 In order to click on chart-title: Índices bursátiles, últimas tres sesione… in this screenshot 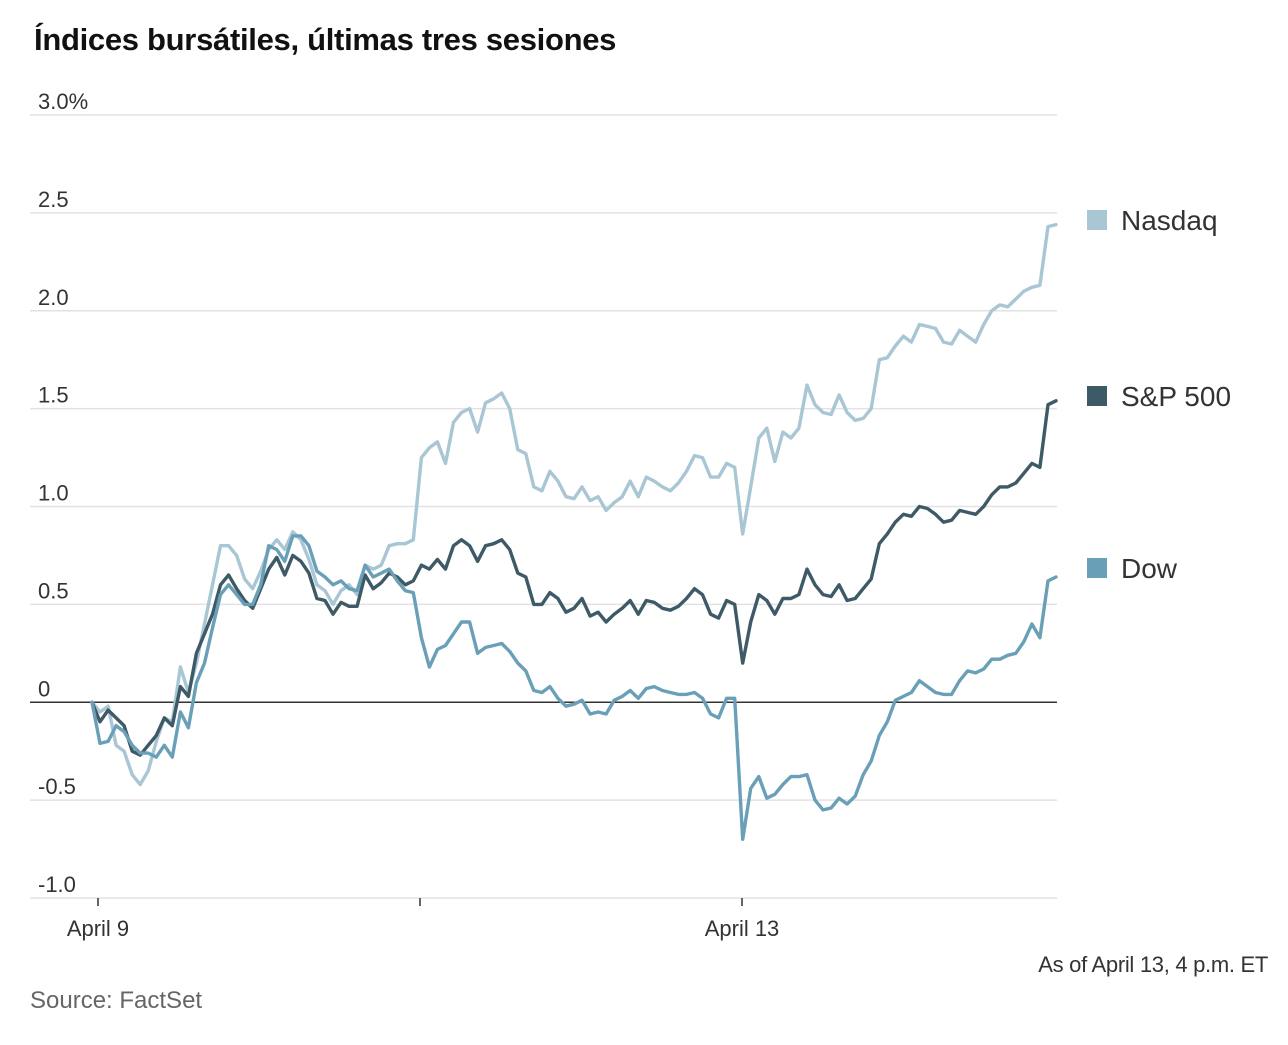, I will do `click(325, 39)`.